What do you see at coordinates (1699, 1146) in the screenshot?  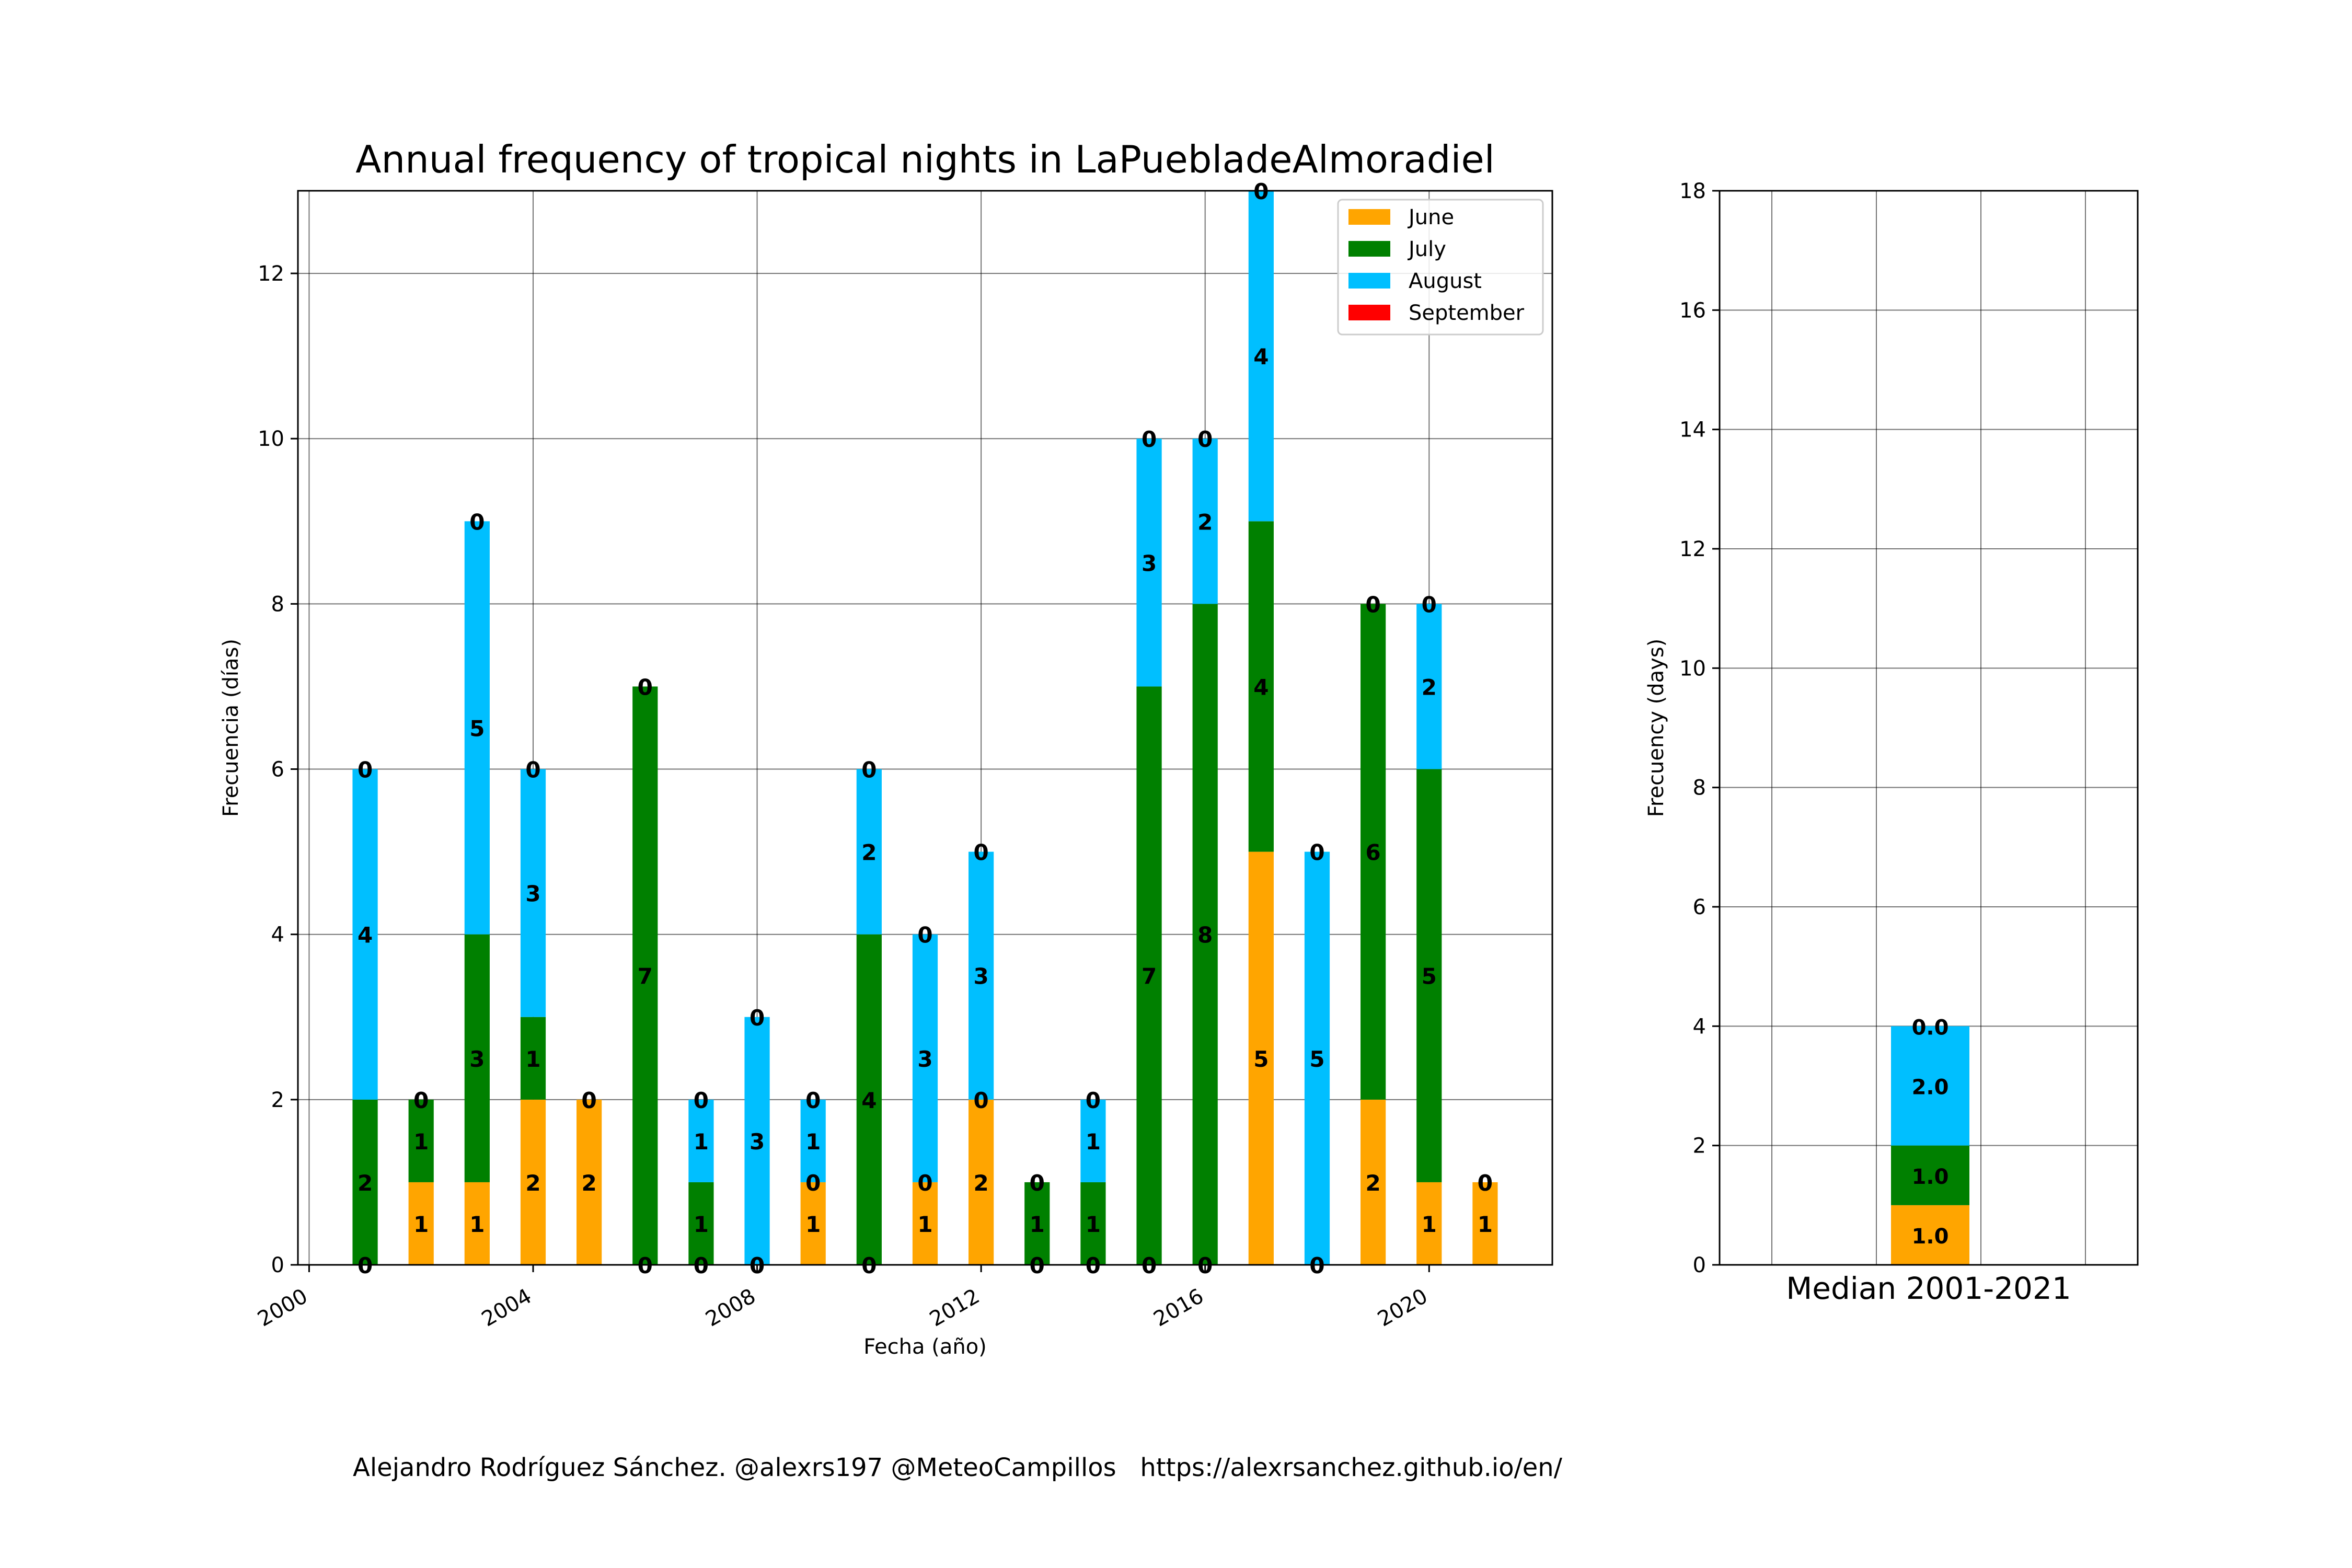 I see `y-tick-label: 2` at bounding box center [1699, 1146].